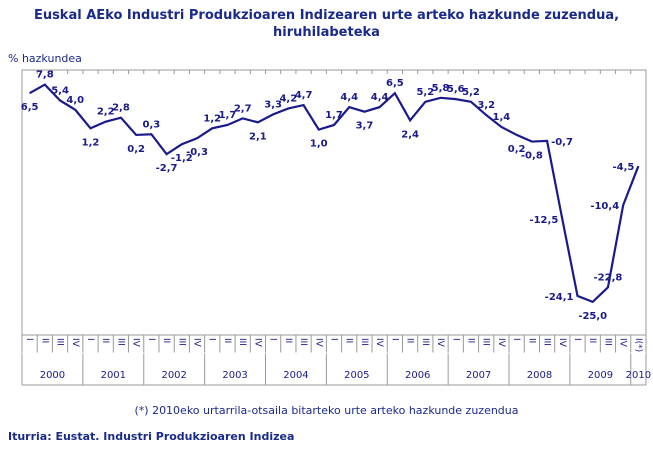 This screenshot has width=653, height=452. Describe the element at coordinates (562, 142) in the screenshot. I see `data-label: -0,7` at that location.